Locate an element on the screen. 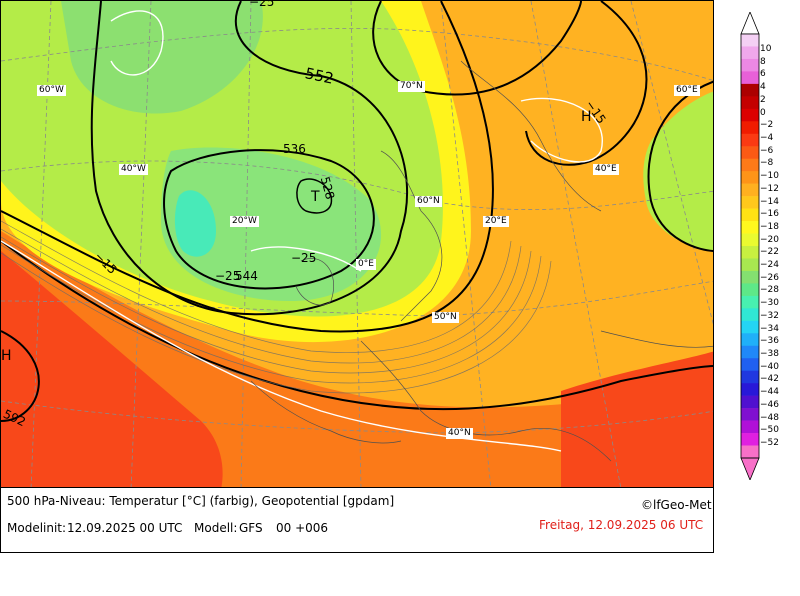 Image resolution: width=800 pixels, height=596 pixels. colorbar-top-arrow is located at coordinates (750, 23).